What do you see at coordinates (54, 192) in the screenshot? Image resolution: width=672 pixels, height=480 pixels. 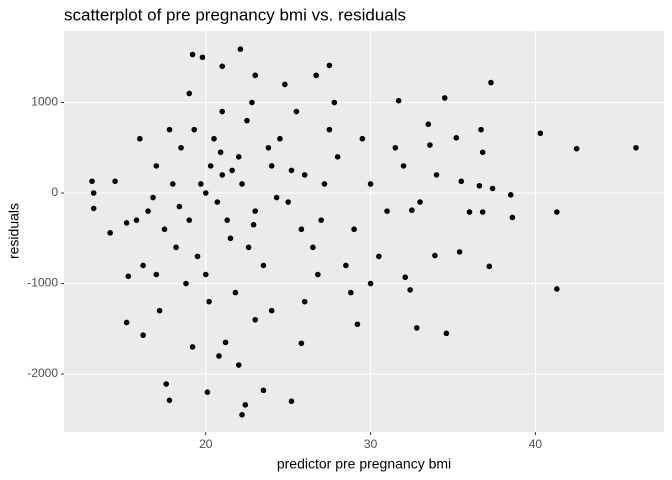 I see `y-tick-label: 0` at bounding box center [54, 192].